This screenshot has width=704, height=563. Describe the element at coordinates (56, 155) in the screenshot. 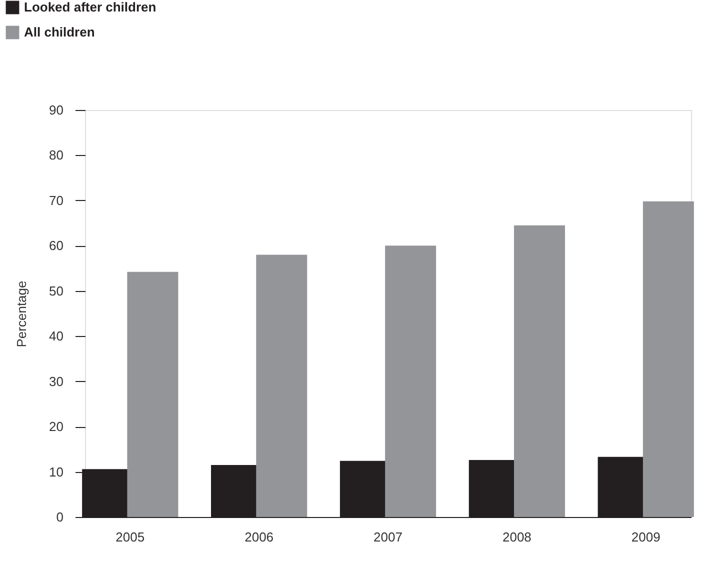

I see `y-tick-label: 80` at that location.